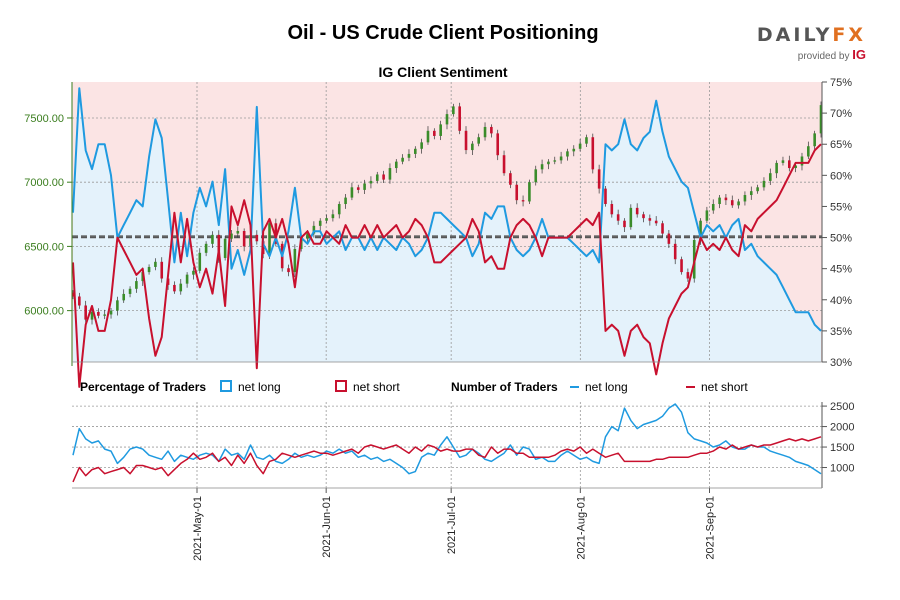  What do you see at coordinates (443, 72) in the screenshot?
I see `chart-subtitle: IG Client Sentiment` at bounding box center [443, 72].